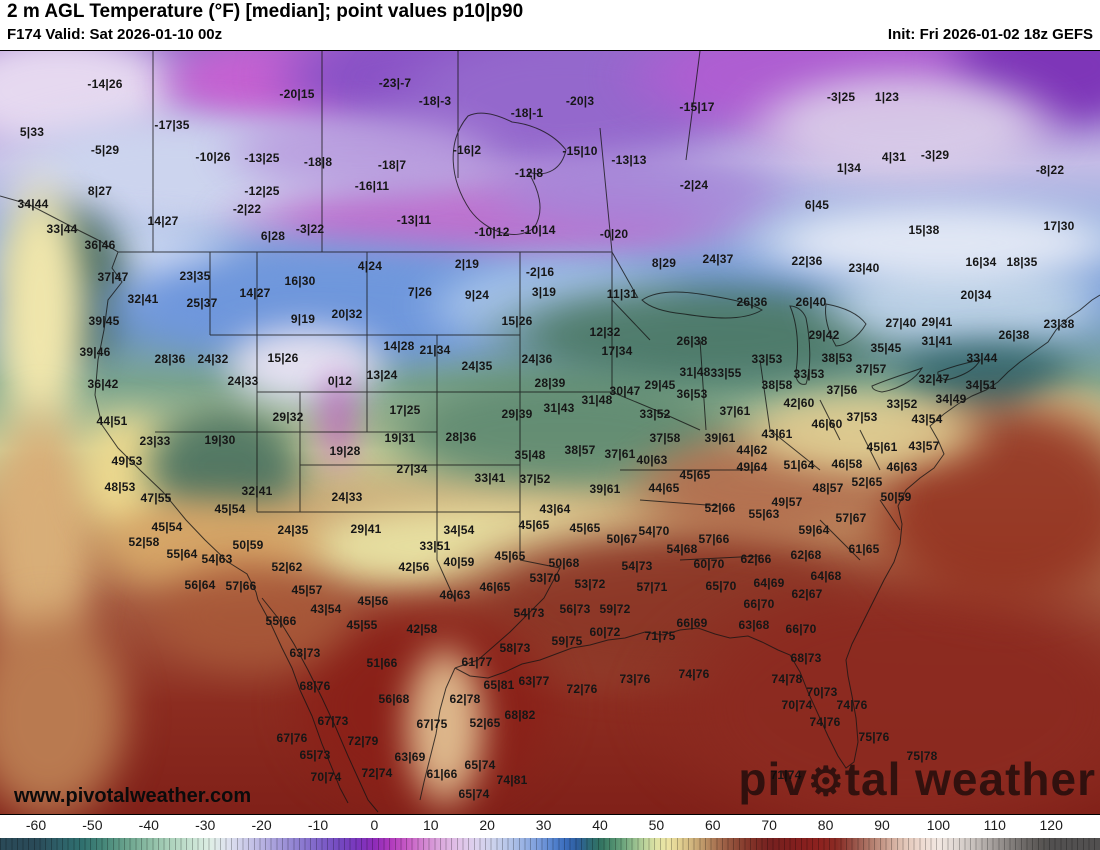 The width and height of the screenshot is (1100, 850). I want to click on point-value: 54|63, so click(217, 559).